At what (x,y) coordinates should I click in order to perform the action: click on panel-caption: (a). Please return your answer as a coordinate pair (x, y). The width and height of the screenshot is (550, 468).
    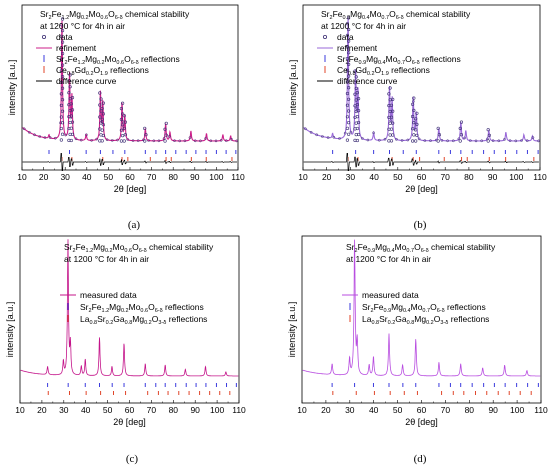
    Looking at the image, I should click on (134, 225).